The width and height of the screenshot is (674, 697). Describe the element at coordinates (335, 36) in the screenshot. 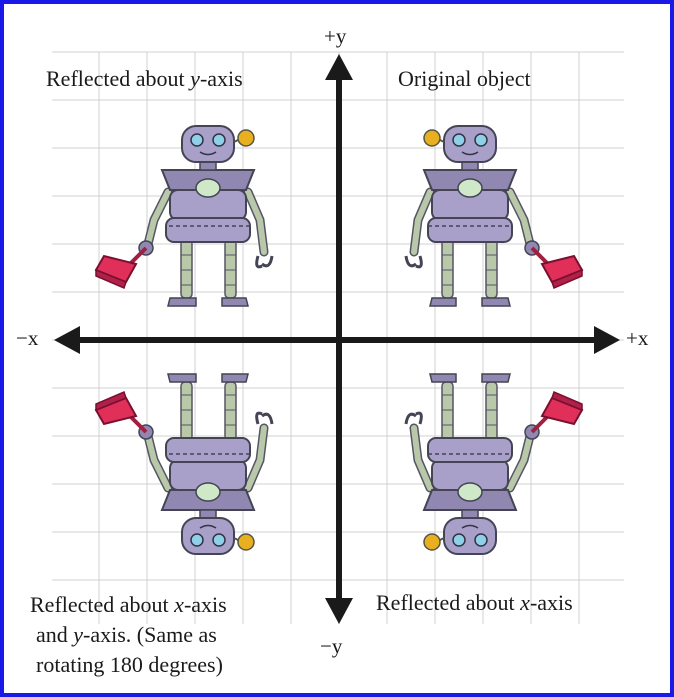

I see `pos-y-label: +y` at that location.